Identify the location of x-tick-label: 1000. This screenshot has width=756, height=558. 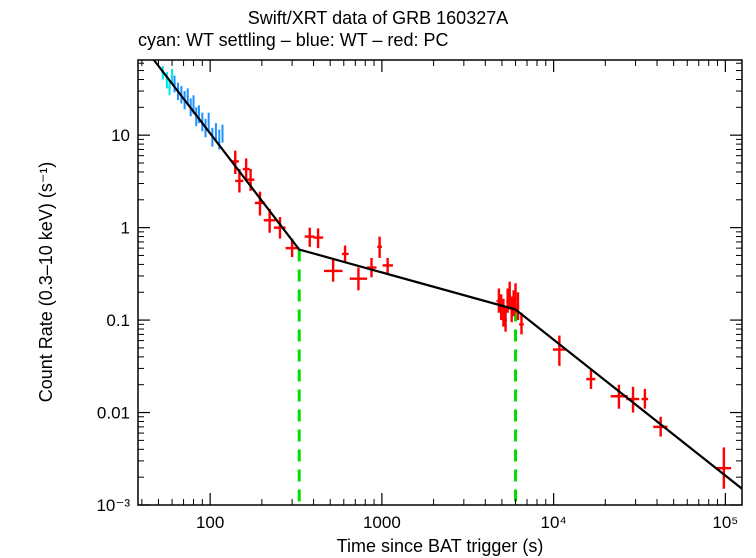
(382, 522).